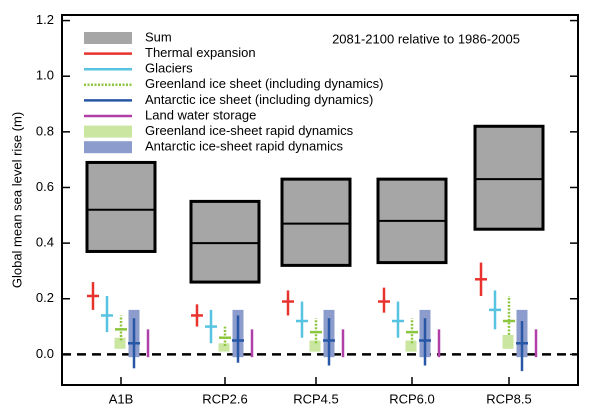 The width and height of the screenshot is (600, 414). Describe the element at coordinates (200, 52) in the screenshot. I see `legend-label: Thermal expansion` at that location.